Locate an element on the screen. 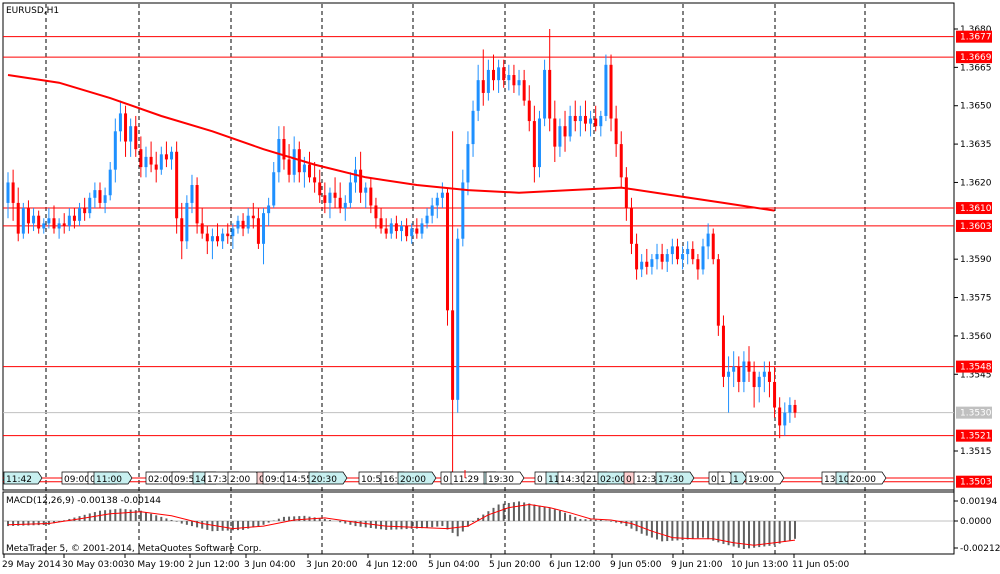 The image size is (1000, 574). time-label-6: 4 Jun 12:00 is located at coordinates (392, 565).